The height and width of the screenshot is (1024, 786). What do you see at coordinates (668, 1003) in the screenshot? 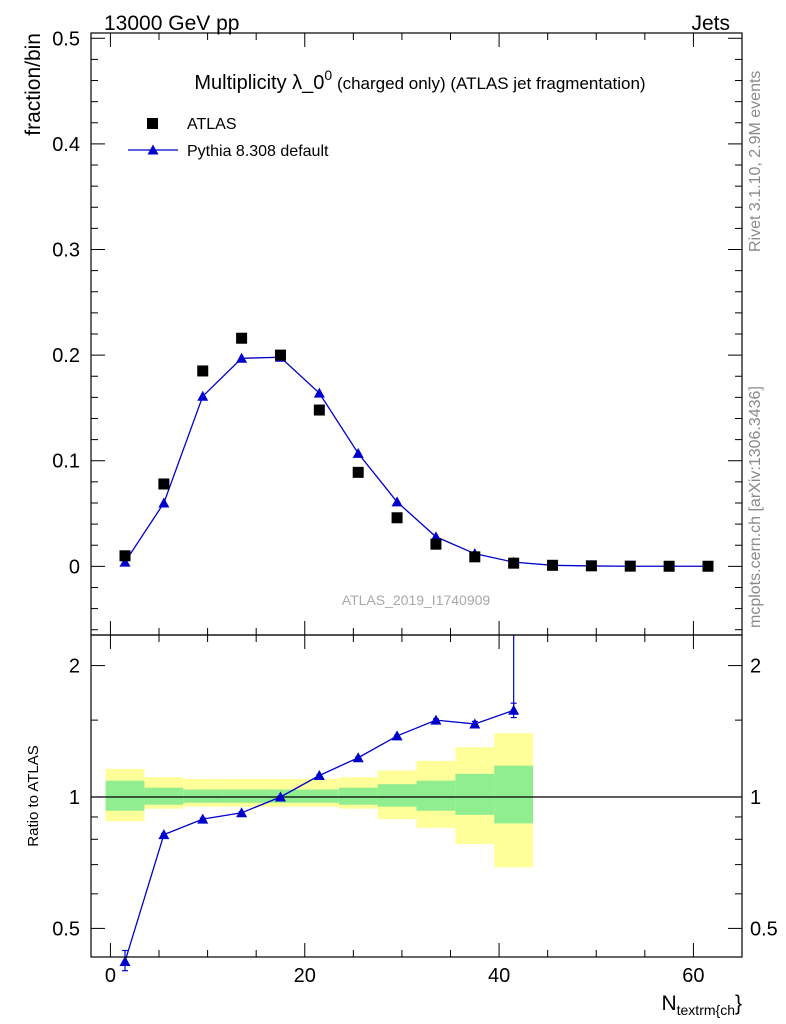
I see `x-axis-label-main: N` at bounding box center [668, 1003].